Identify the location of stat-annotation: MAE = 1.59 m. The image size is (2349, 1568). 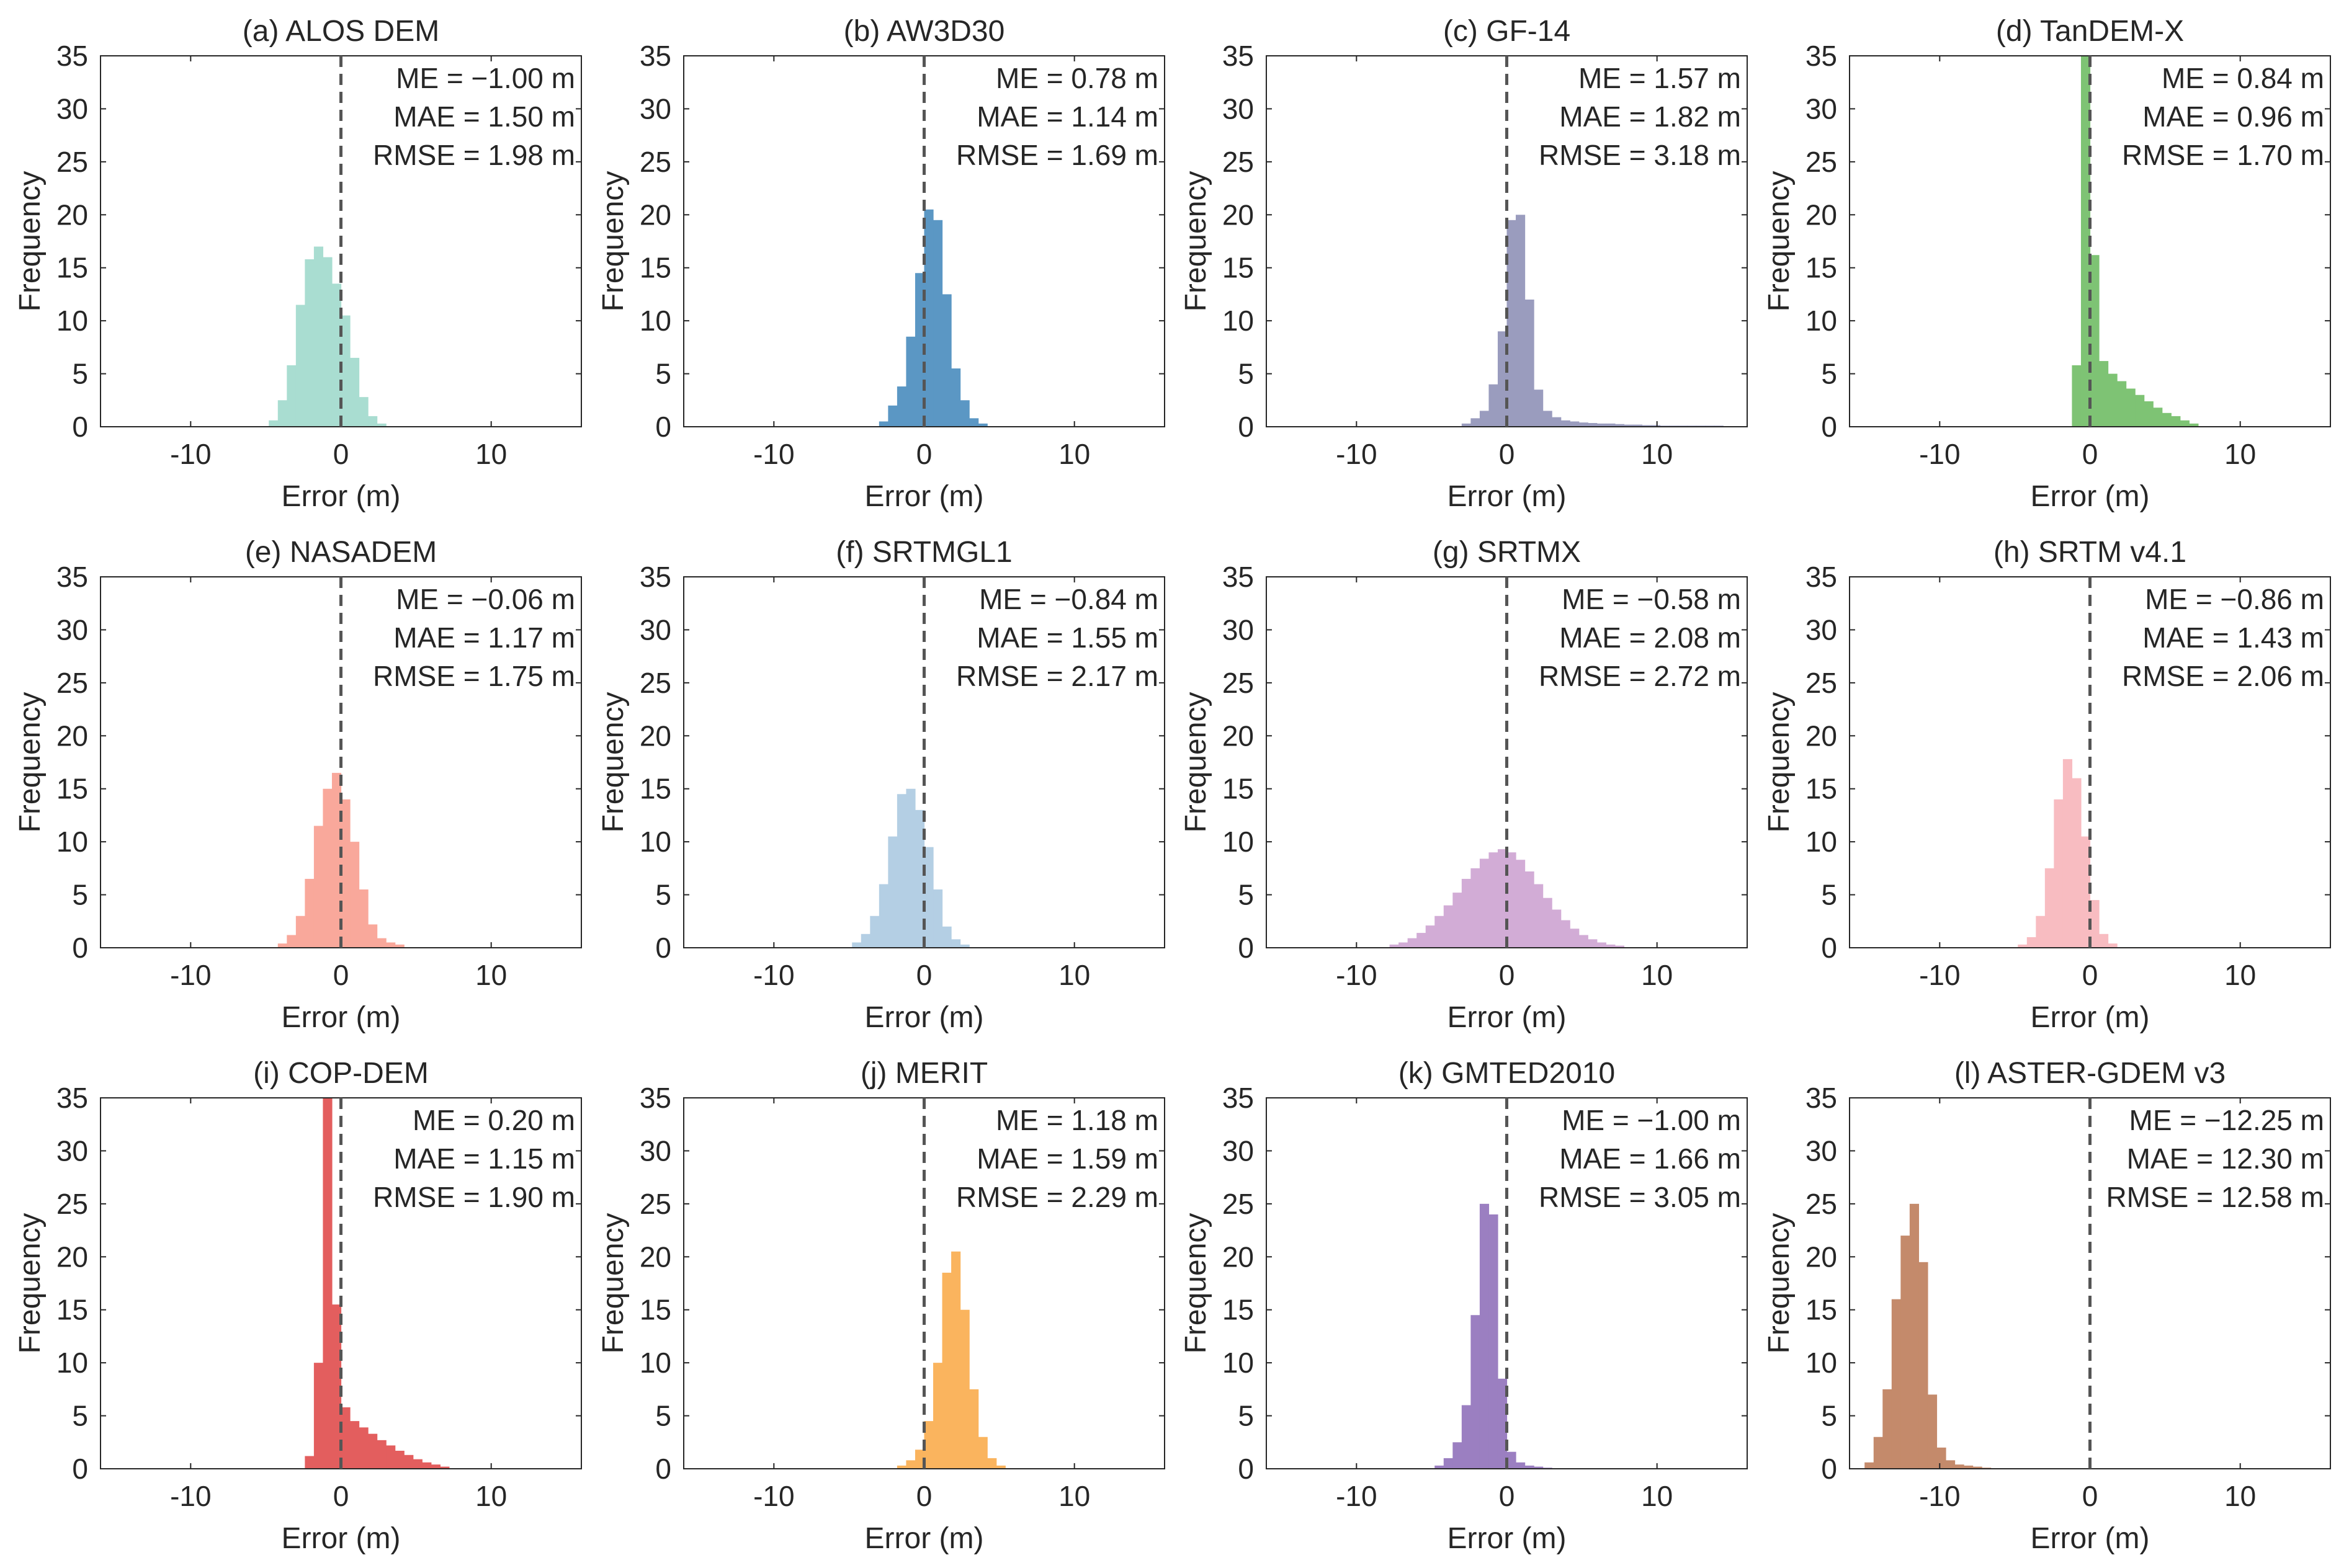
(1067, 1159).